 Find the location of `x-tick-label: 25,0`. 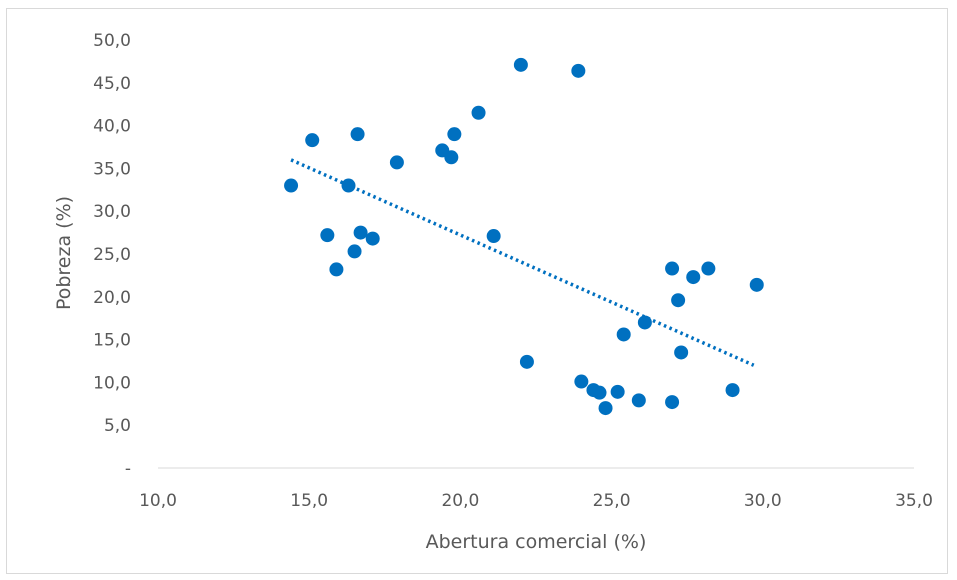

x-tick-label: 25,0 is located at coordinates (612, 501).